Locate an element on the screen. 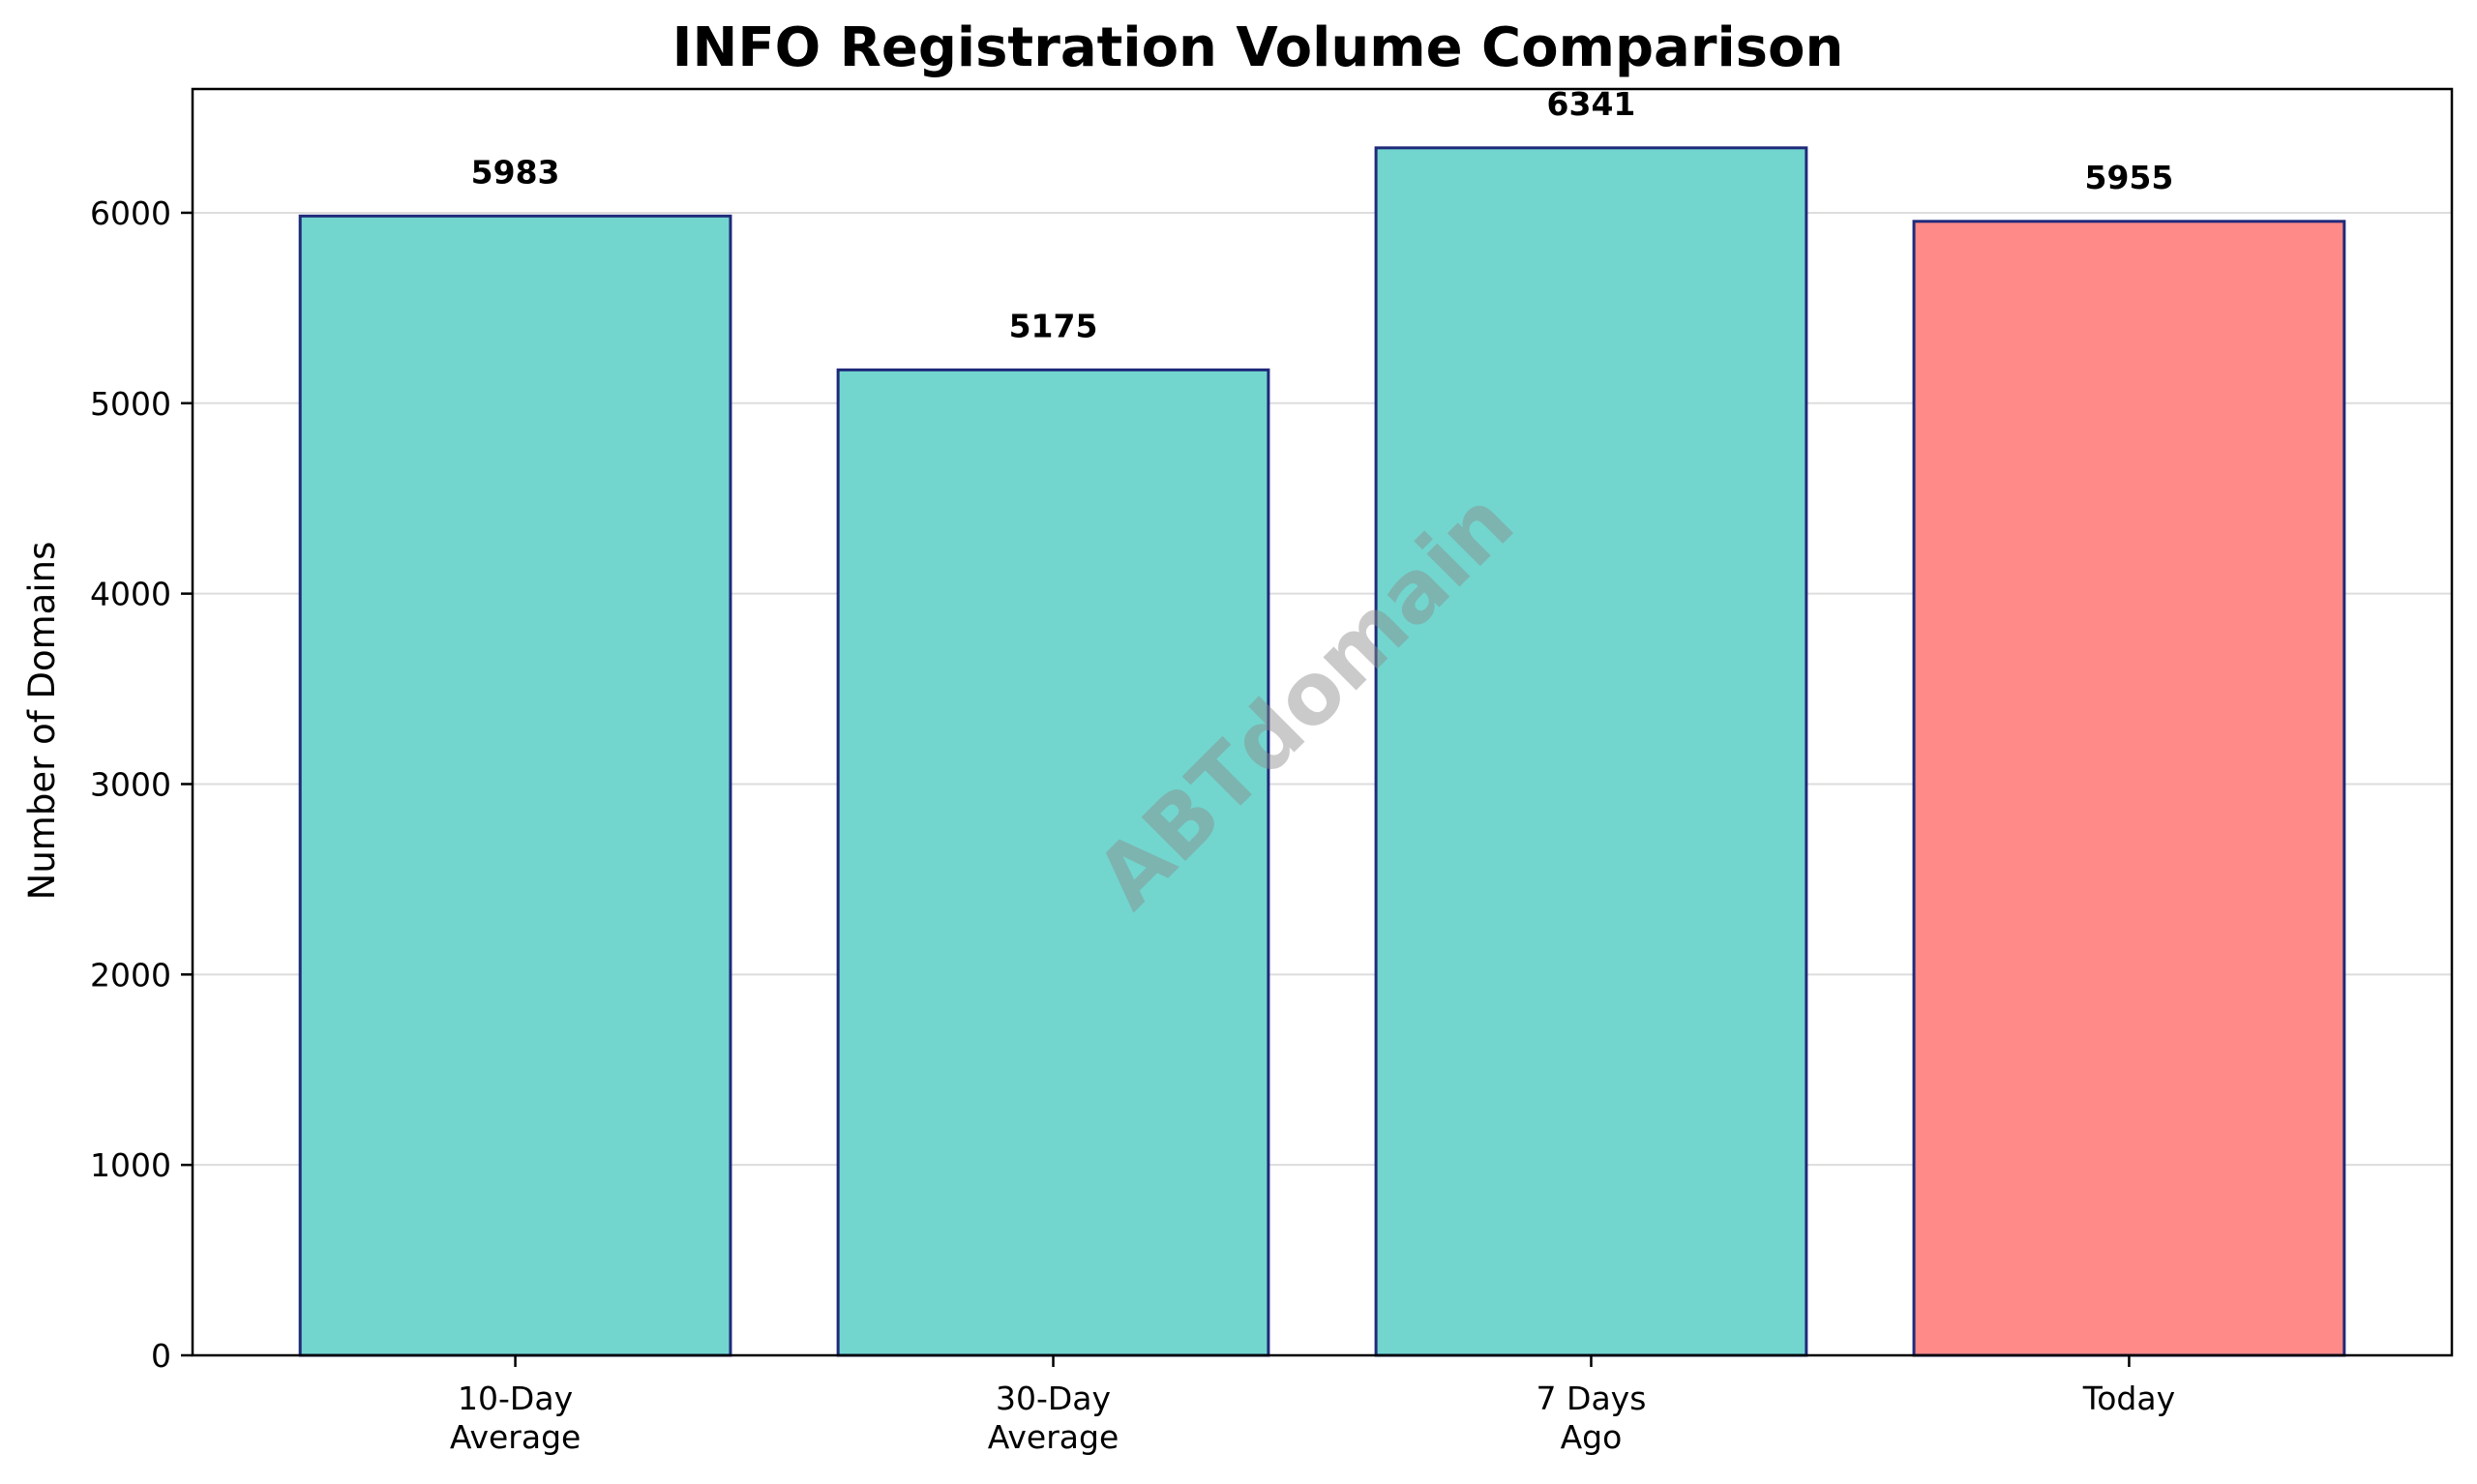 This screenshot has width=2477, height=1484. y-tick-label: 5000 is located at coordinates (130, 404).